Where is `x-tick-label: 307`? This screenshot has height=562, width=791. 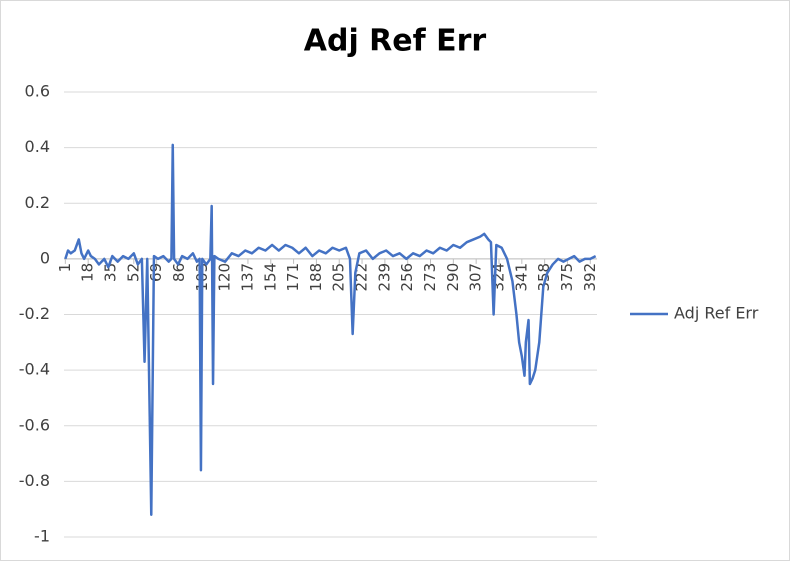 x-tick-label: 307 is located at coordinates (476, 277).